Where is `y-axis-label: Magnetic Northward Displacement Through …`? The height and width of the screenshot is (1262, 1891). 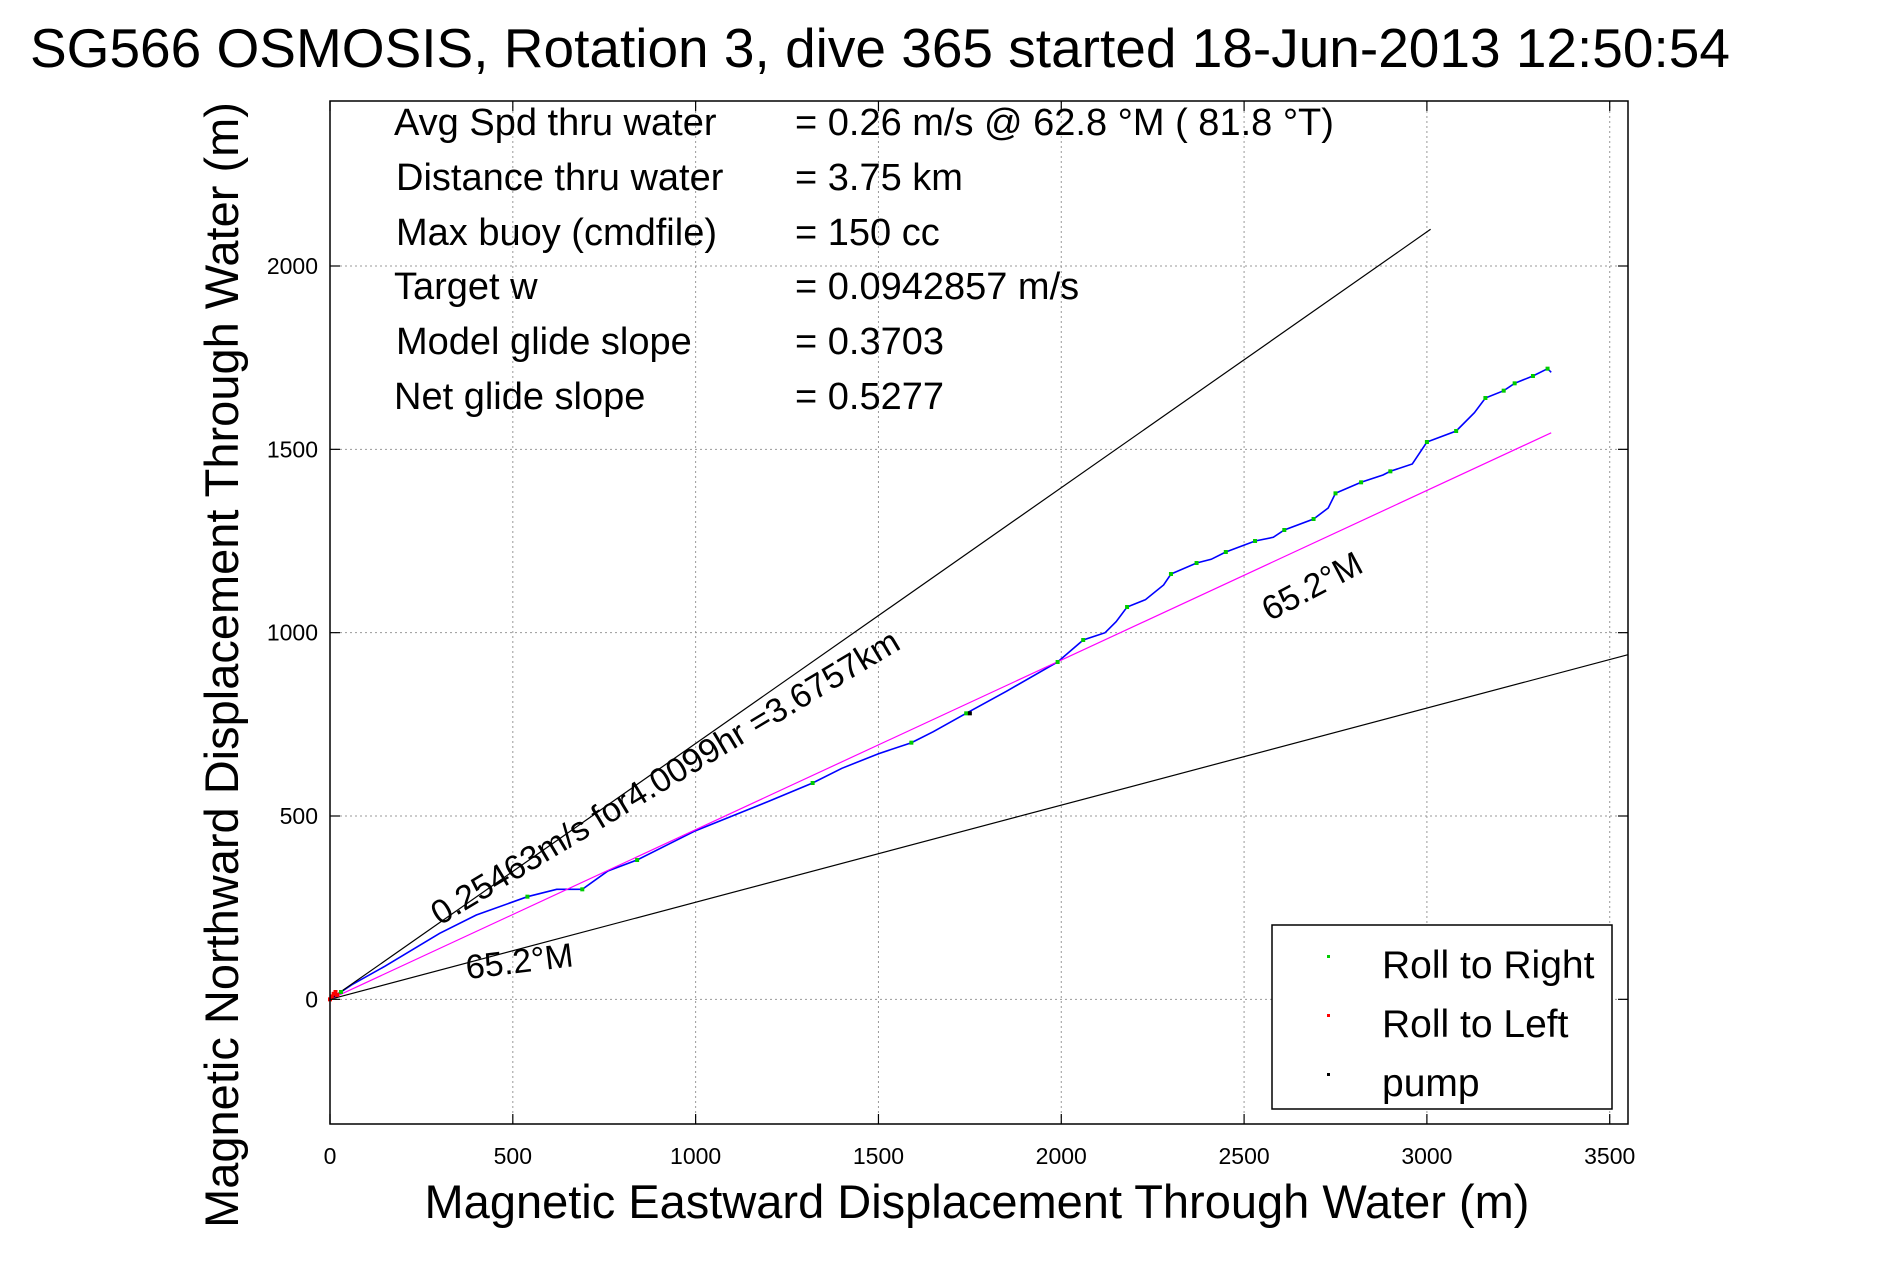
y-axis-label: Magnetic Northward Displacement Through … is located at coordinates (221, 665).